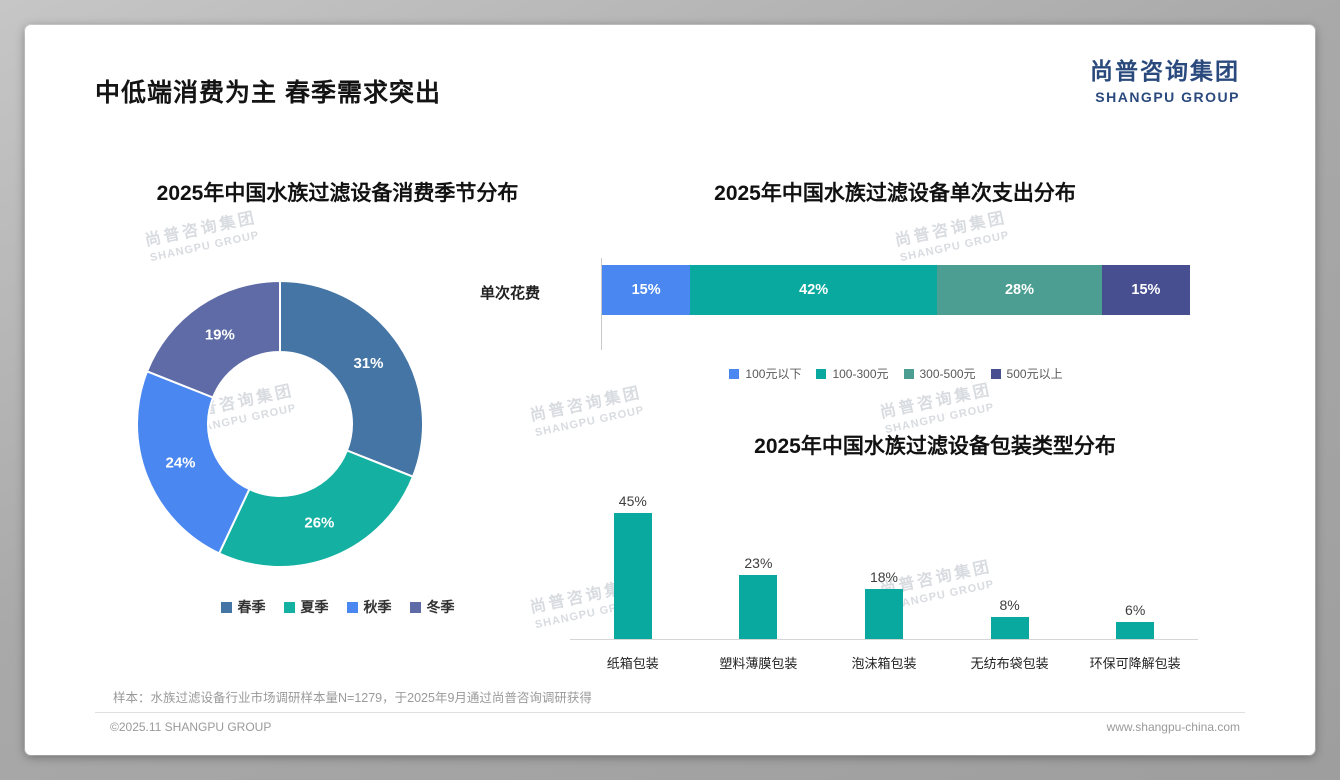 Image resolution: width=1340 pixels, height=780 pixels. I want to click on season-donut-chart: 31% 26% 24% 19%, so click(280, 423).